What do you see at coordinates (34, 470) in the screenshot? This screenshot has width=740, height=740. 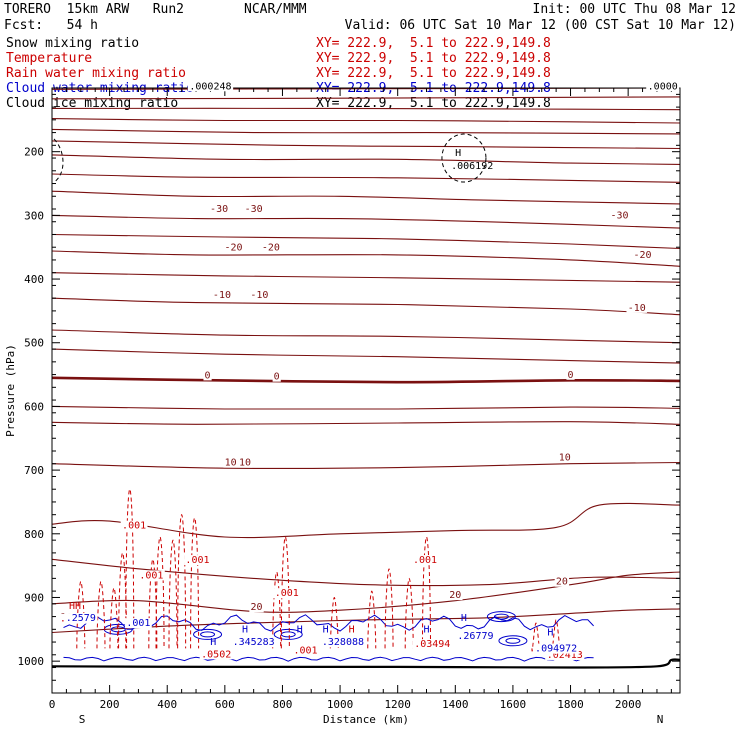 I see `y-tick-label: 700` at bounding box center [34, 470].